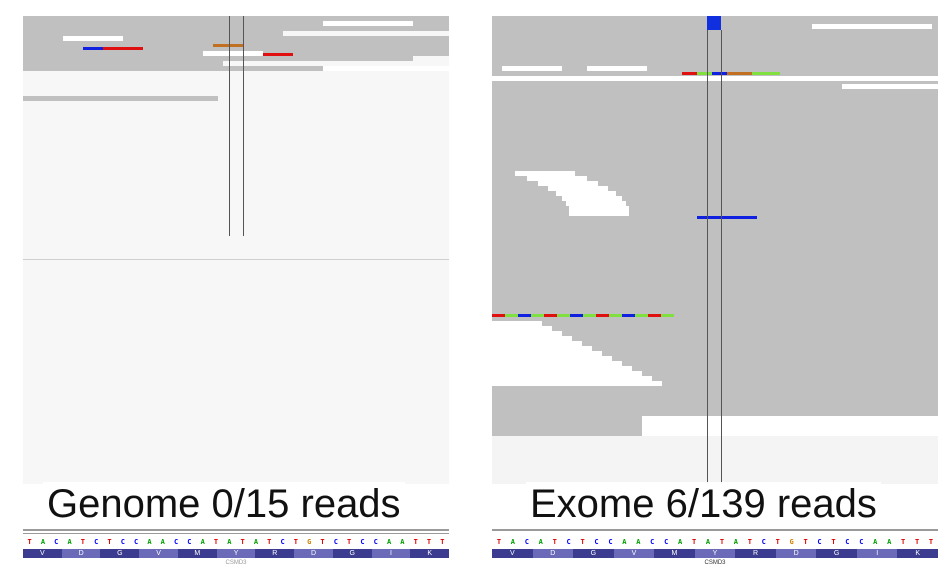 This screenshot has height=580, width=950. I want to click on amino-acid: I, so click(877, 553).